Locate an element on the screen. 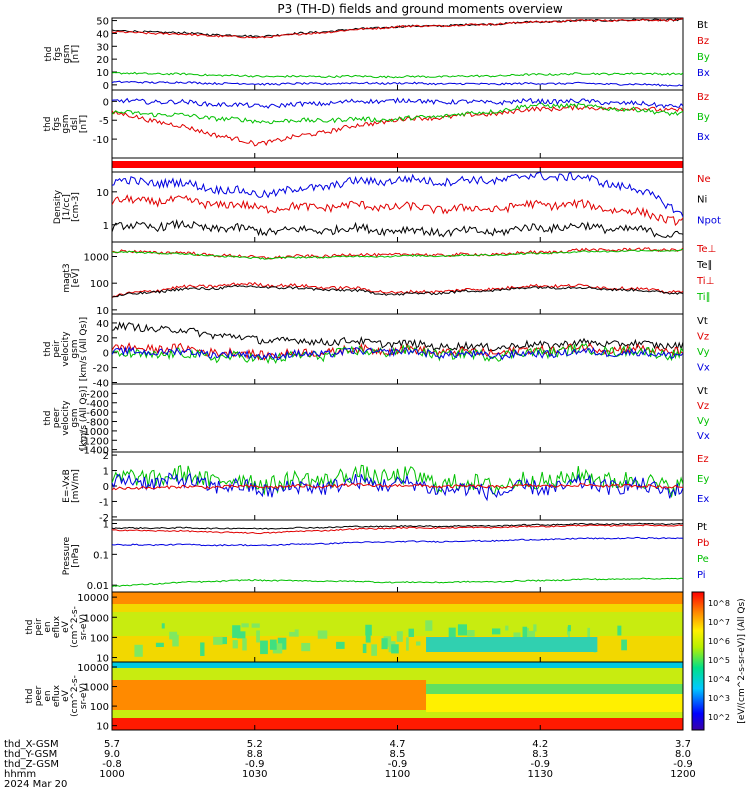 The image size is (750, 804). legend-electron-velocity-2: Vy is located at coordinates (703, 421).